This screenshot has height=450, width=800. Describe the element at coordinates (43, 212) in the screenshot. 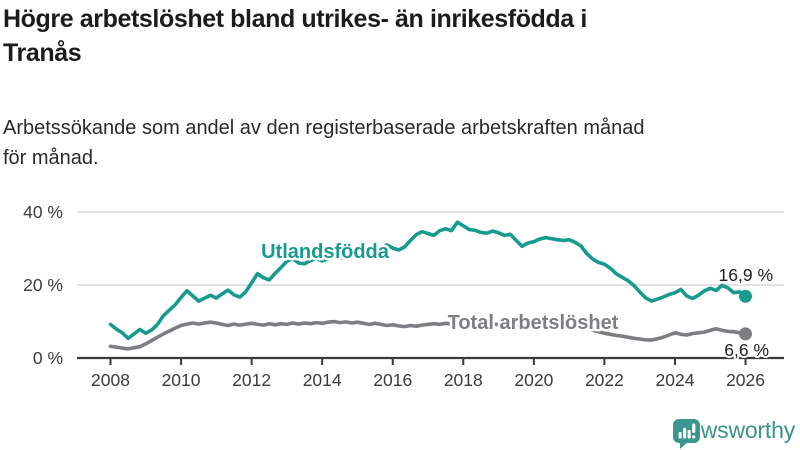

I see `y-tick-label: 40 %` at that location.